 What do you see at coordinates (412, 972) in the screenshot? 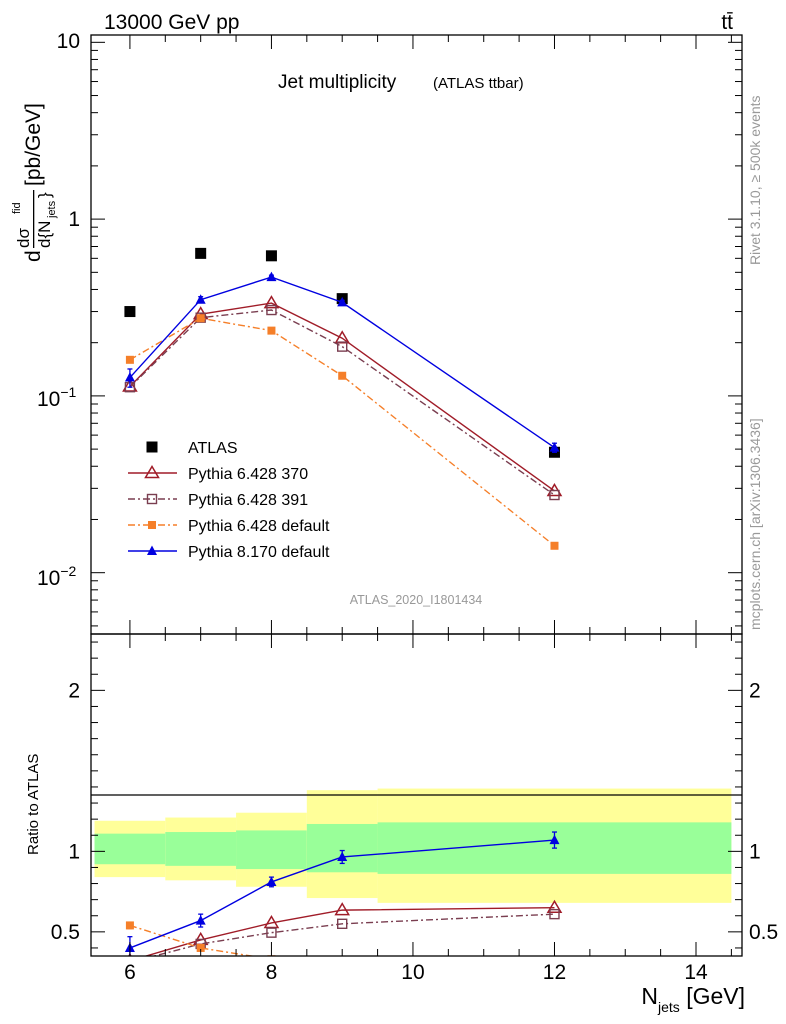
I see `x-tick-label: 10` at bounding box center [412, 972].